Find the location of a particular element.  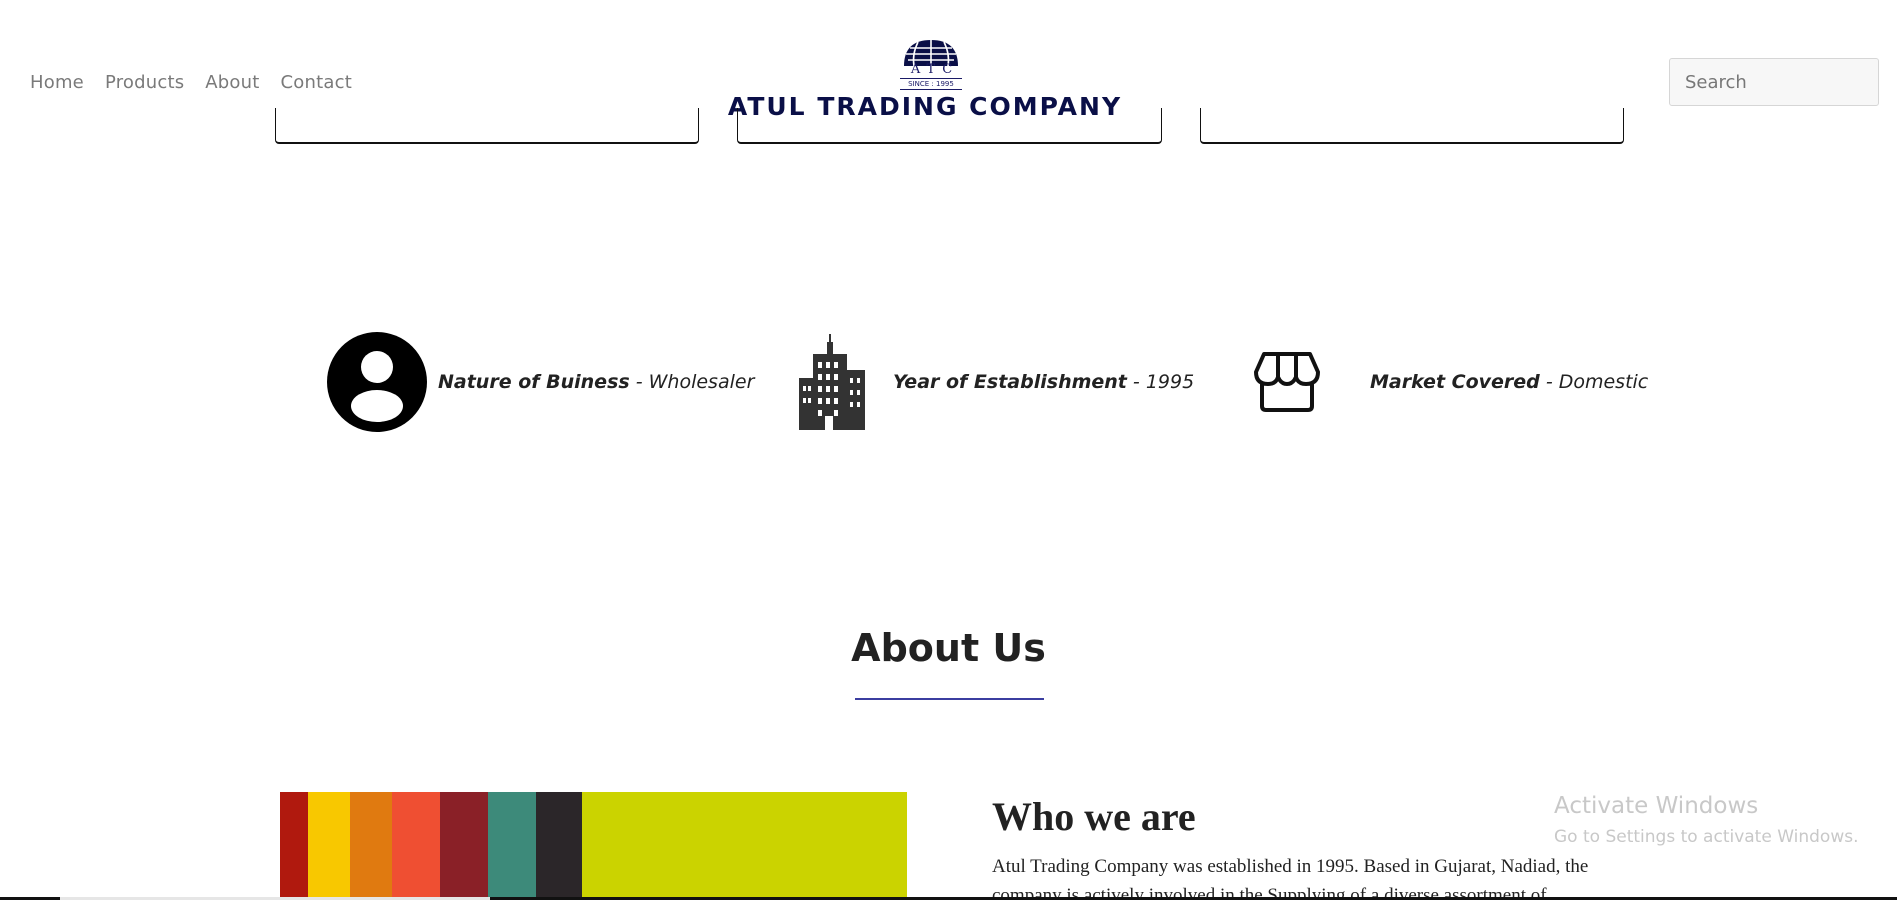

feature-text: Nature of Buiness - Wholesaler is located at coordinates (596, 382).